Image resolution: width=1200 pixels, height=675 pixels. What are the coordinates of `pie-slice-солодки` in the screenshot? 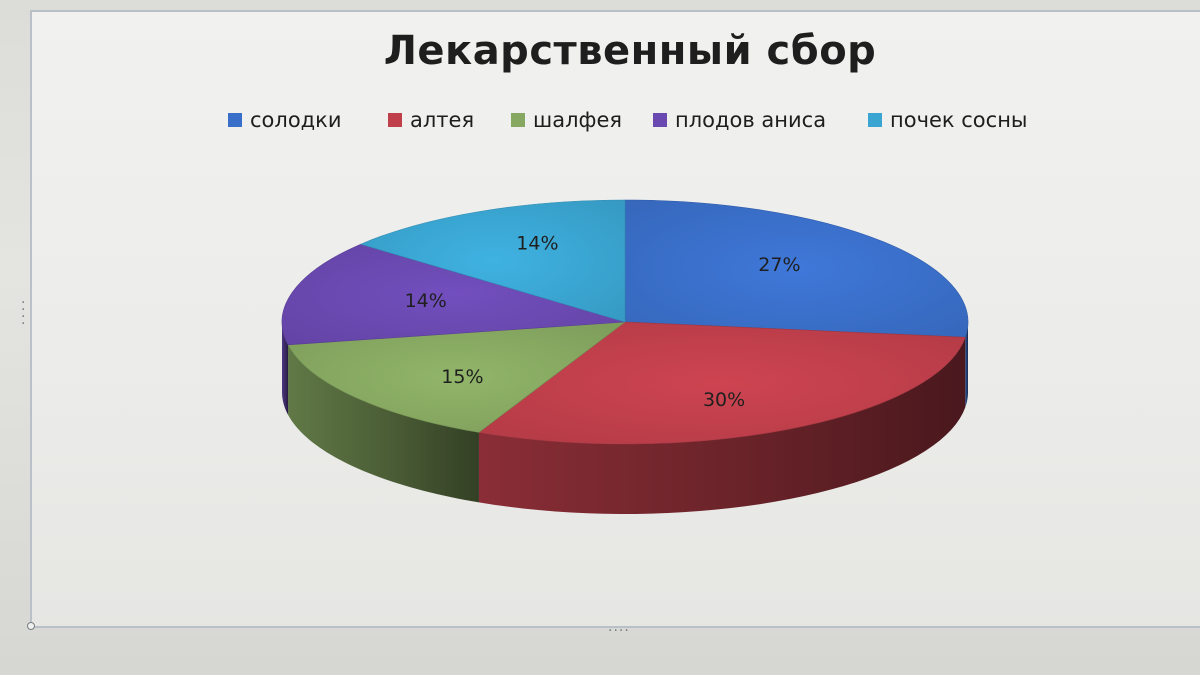 It's located at (796, 268).